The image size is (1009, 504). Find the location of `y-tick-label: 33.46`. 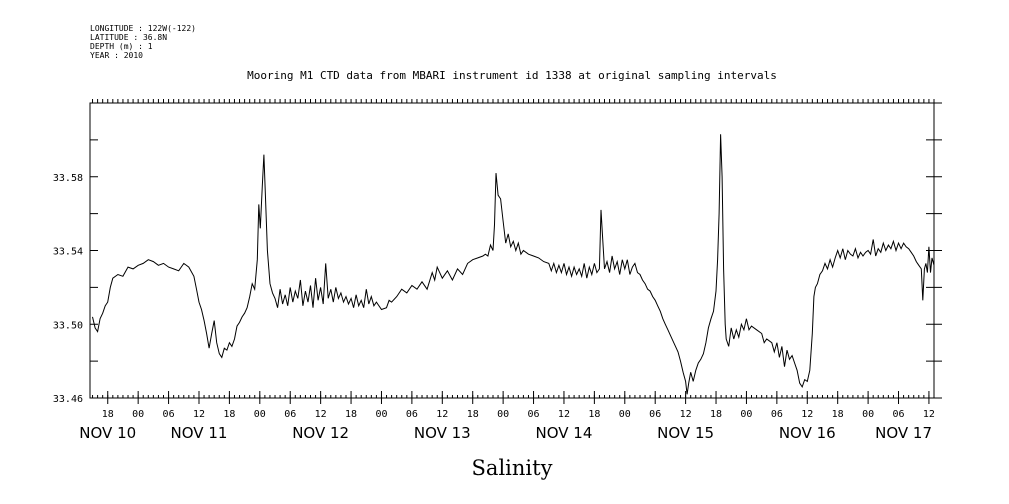

y-tick-label: 33.46 is located at coordinates (68, 399).